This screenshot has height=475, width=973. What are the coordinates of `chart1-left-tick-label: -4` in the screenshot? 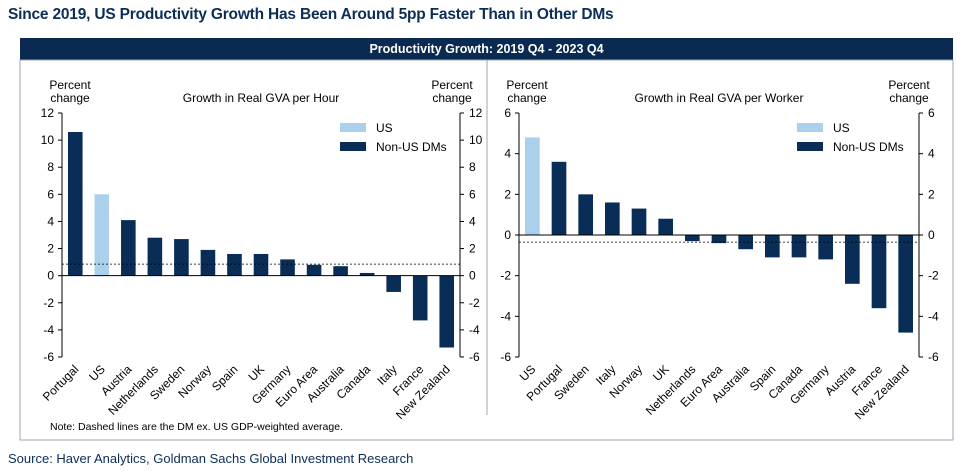 It's located at (48, 330).